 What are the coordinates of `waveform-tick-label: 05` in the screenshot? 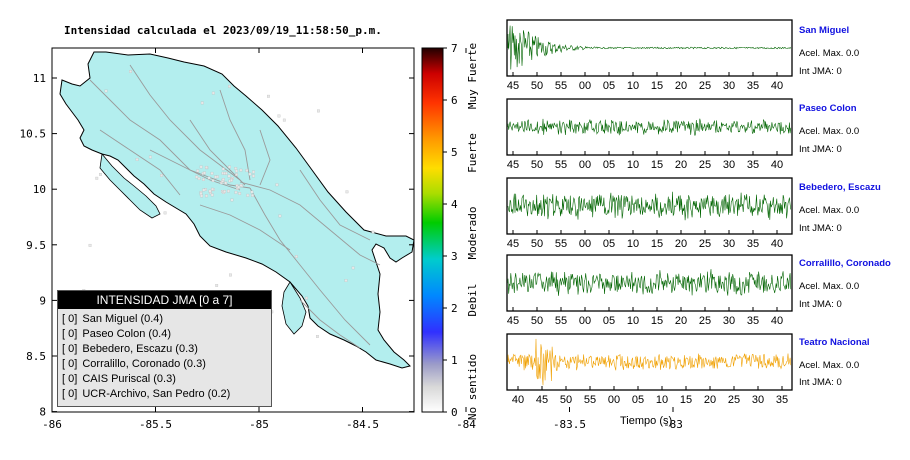 It's located at (609, 321).